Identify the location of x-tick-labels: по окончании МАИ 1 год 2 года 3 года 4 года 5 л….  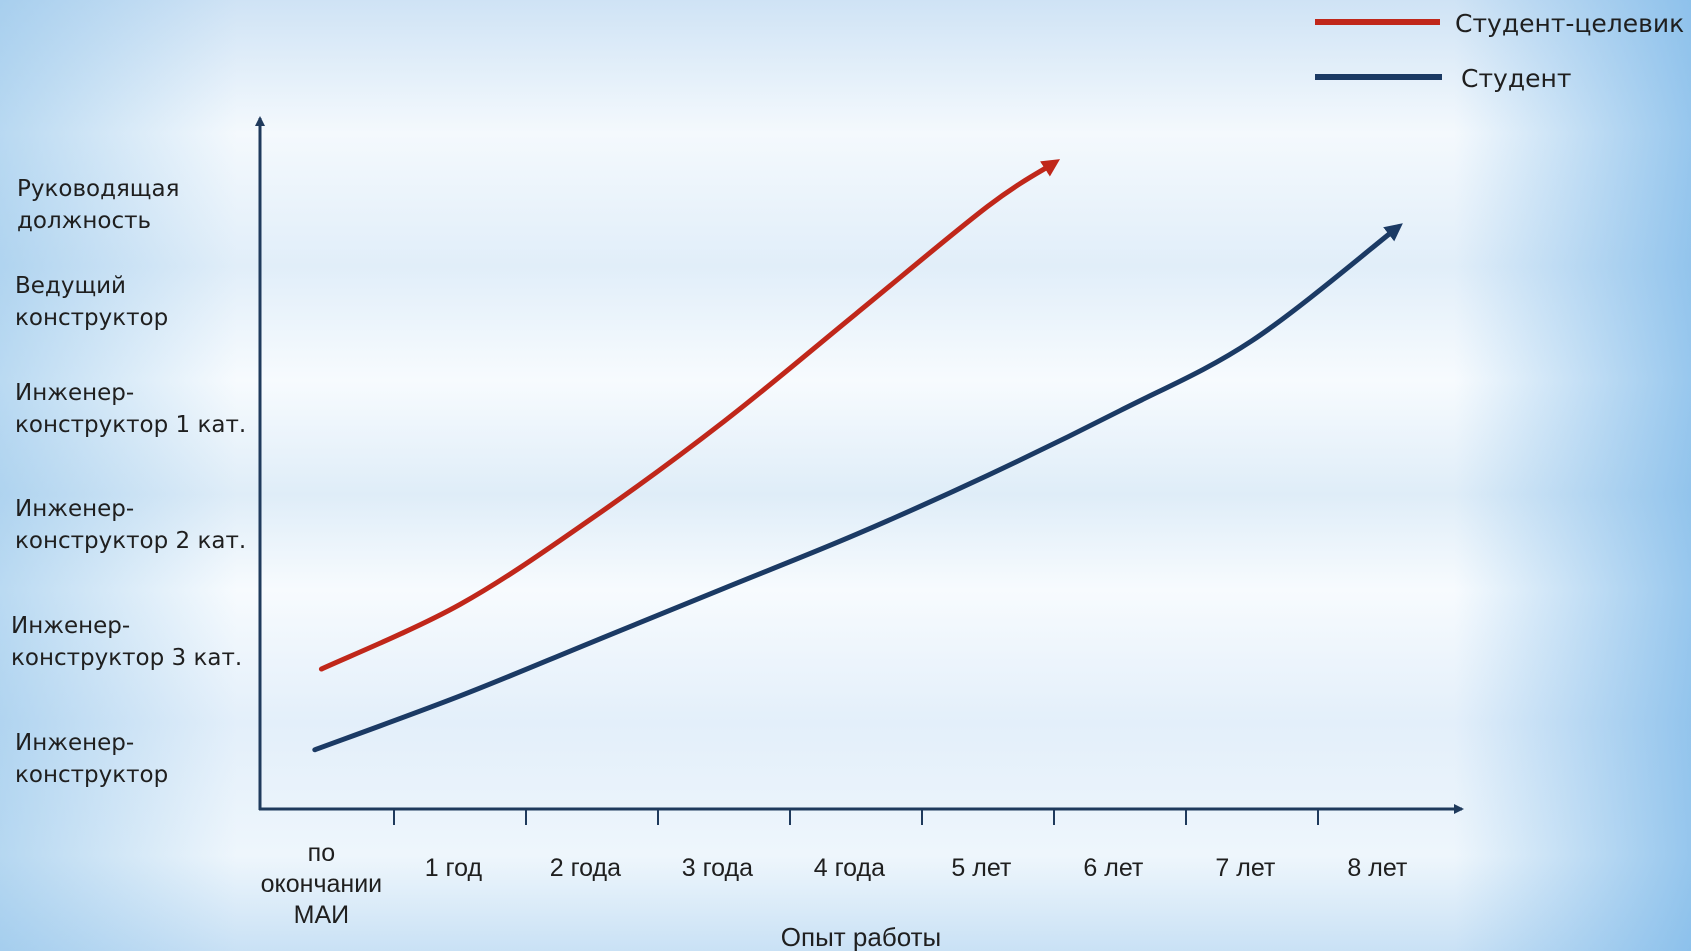
(834, 884).